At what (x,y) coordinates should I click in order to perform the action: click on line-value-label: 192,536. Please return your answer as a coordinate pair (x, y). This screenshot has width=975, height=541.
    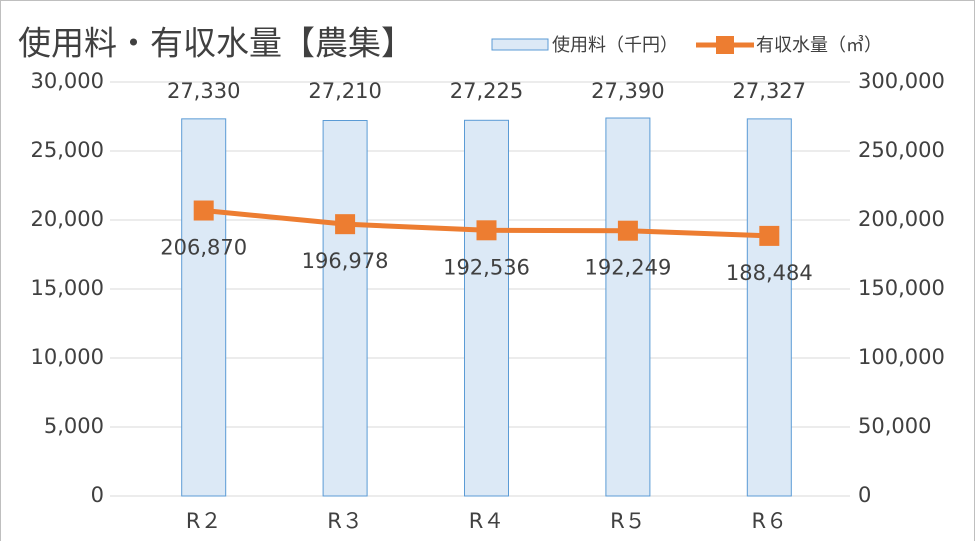
    Looking at the image, I should click on (486, 267).